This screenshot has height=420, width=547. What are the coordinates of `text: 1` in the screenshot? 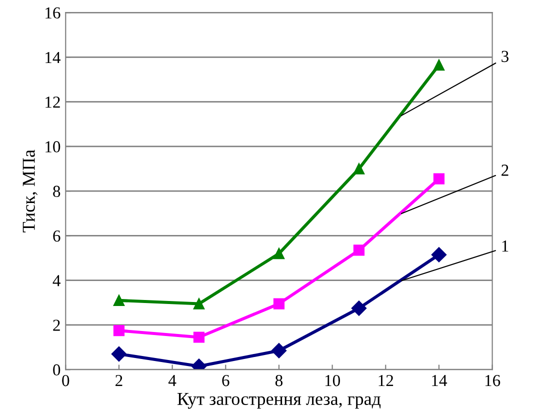 It's located at (505, 246).